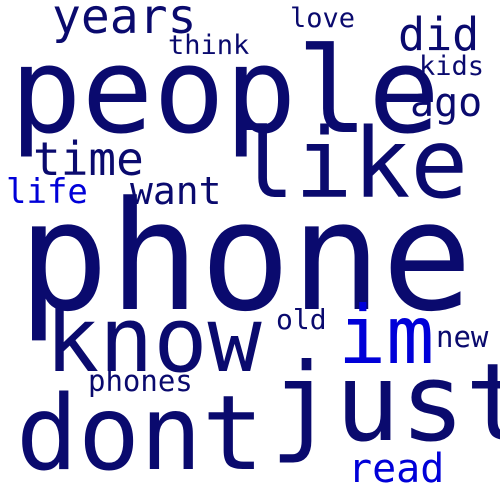 Image resolution: width=500 pixels, height=500 pixels. I want to click on word-phones: phones, so click(140, 381).